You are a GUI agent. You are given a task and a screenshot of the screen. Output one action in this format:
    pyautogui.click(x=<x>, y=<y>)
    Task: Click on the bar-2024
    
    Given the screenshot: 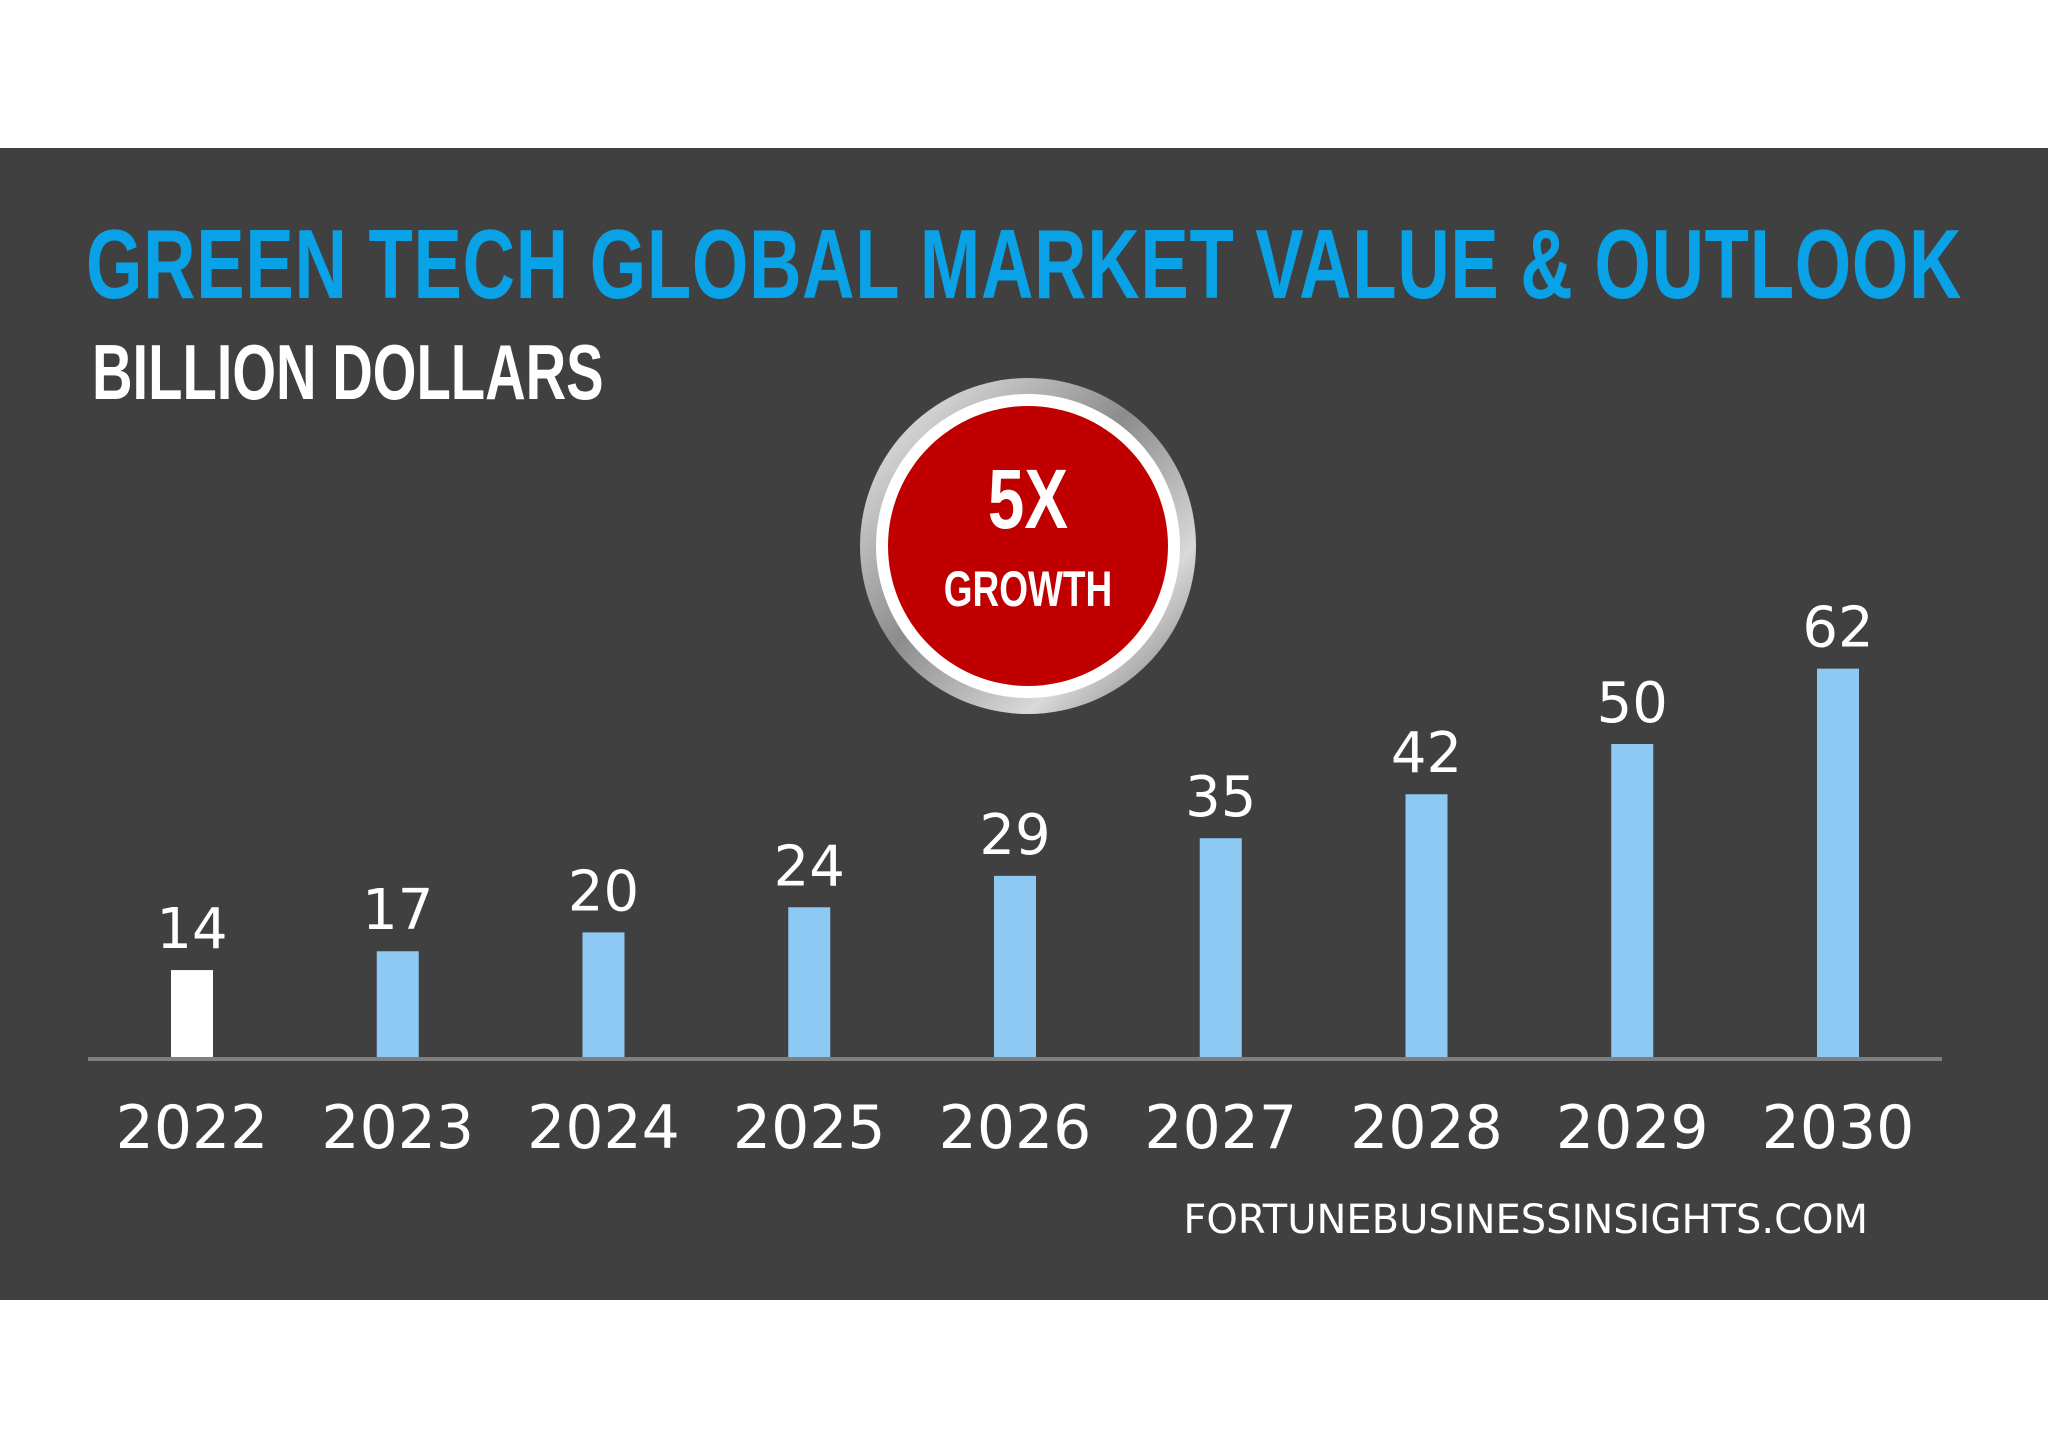 What is the action you would take?
    pyautogui.click(x=603, y=995)
    